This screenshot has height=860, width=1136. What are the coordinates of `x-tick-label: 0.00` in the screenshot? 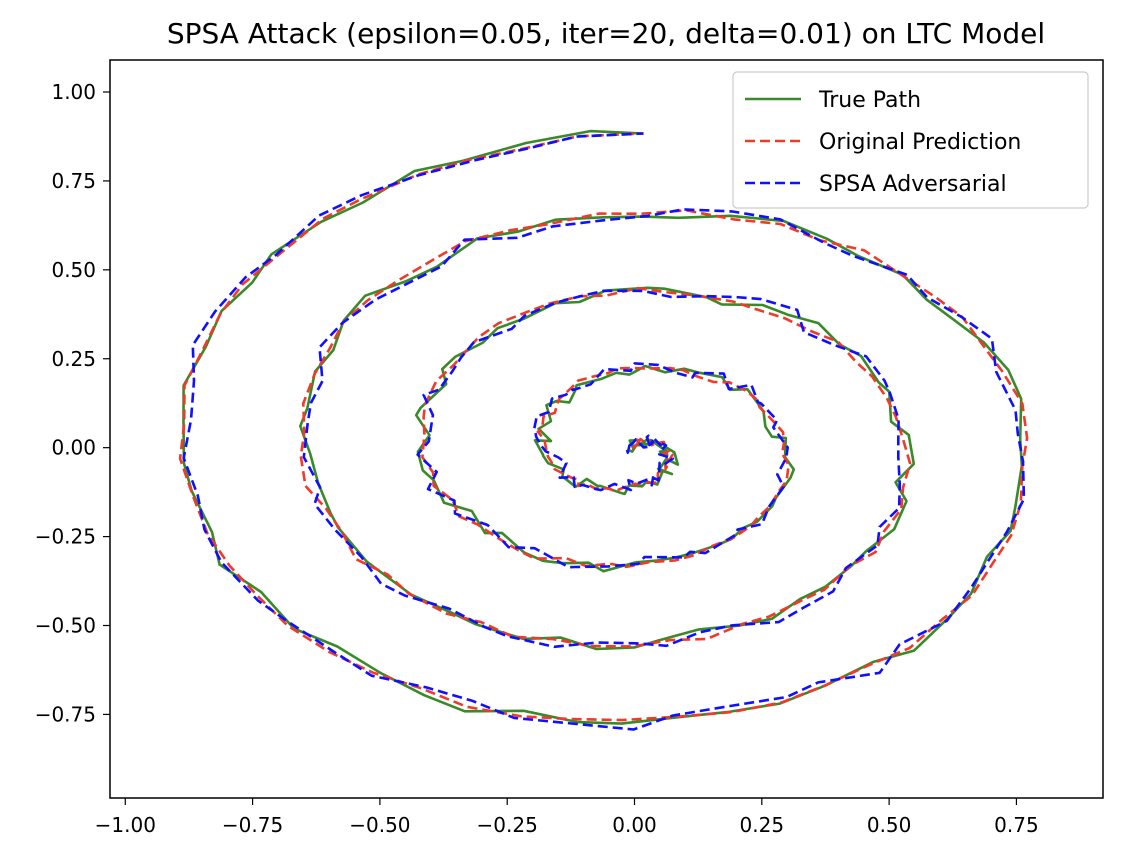 It's located at (634, 825).